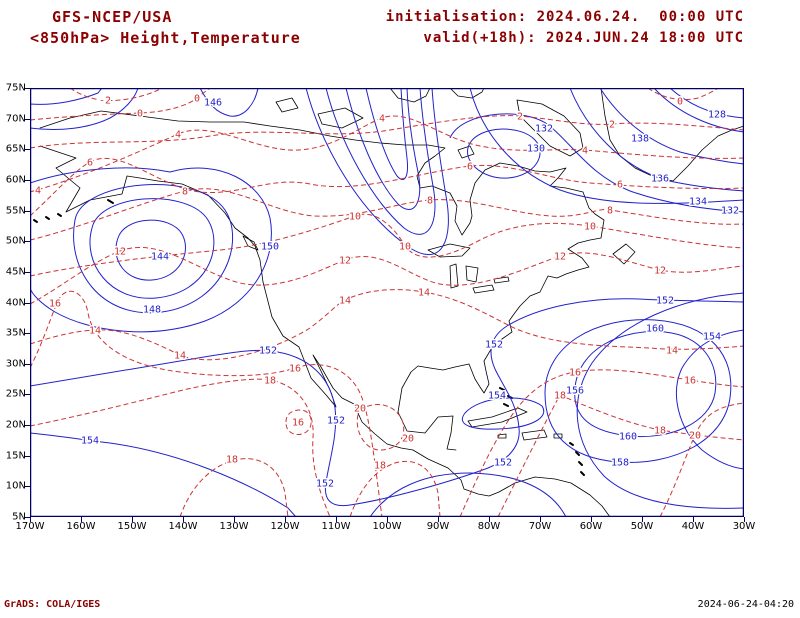 The width and height of the screenshot is (800, 618). Describe the element at coordinates (717, 115) in the screenshot. I see `height-contour-label: 128` at that location.